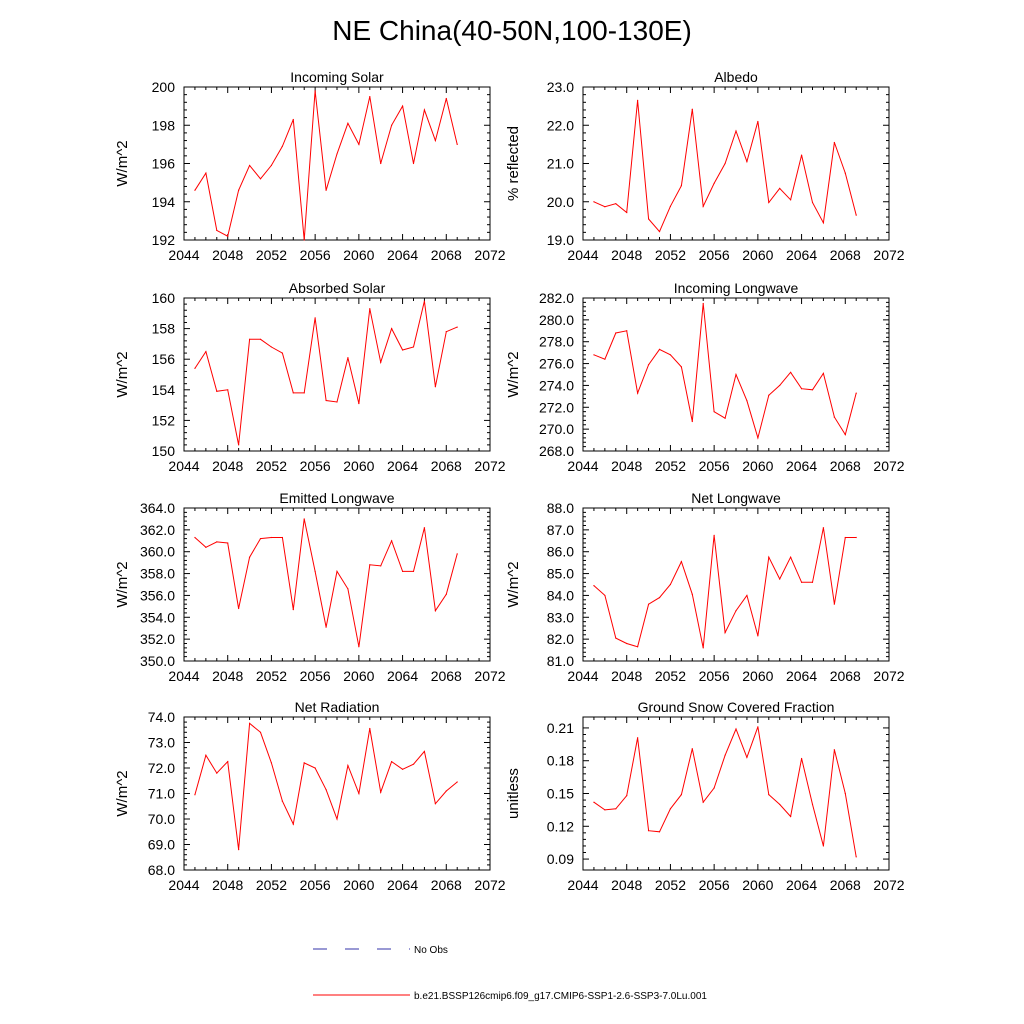 The image size is (1024, 1024). What do you see at coordinates (556, 451) in the screenshot?
I see `y-tick-label: 268.0` at bounding box center [556, 451].